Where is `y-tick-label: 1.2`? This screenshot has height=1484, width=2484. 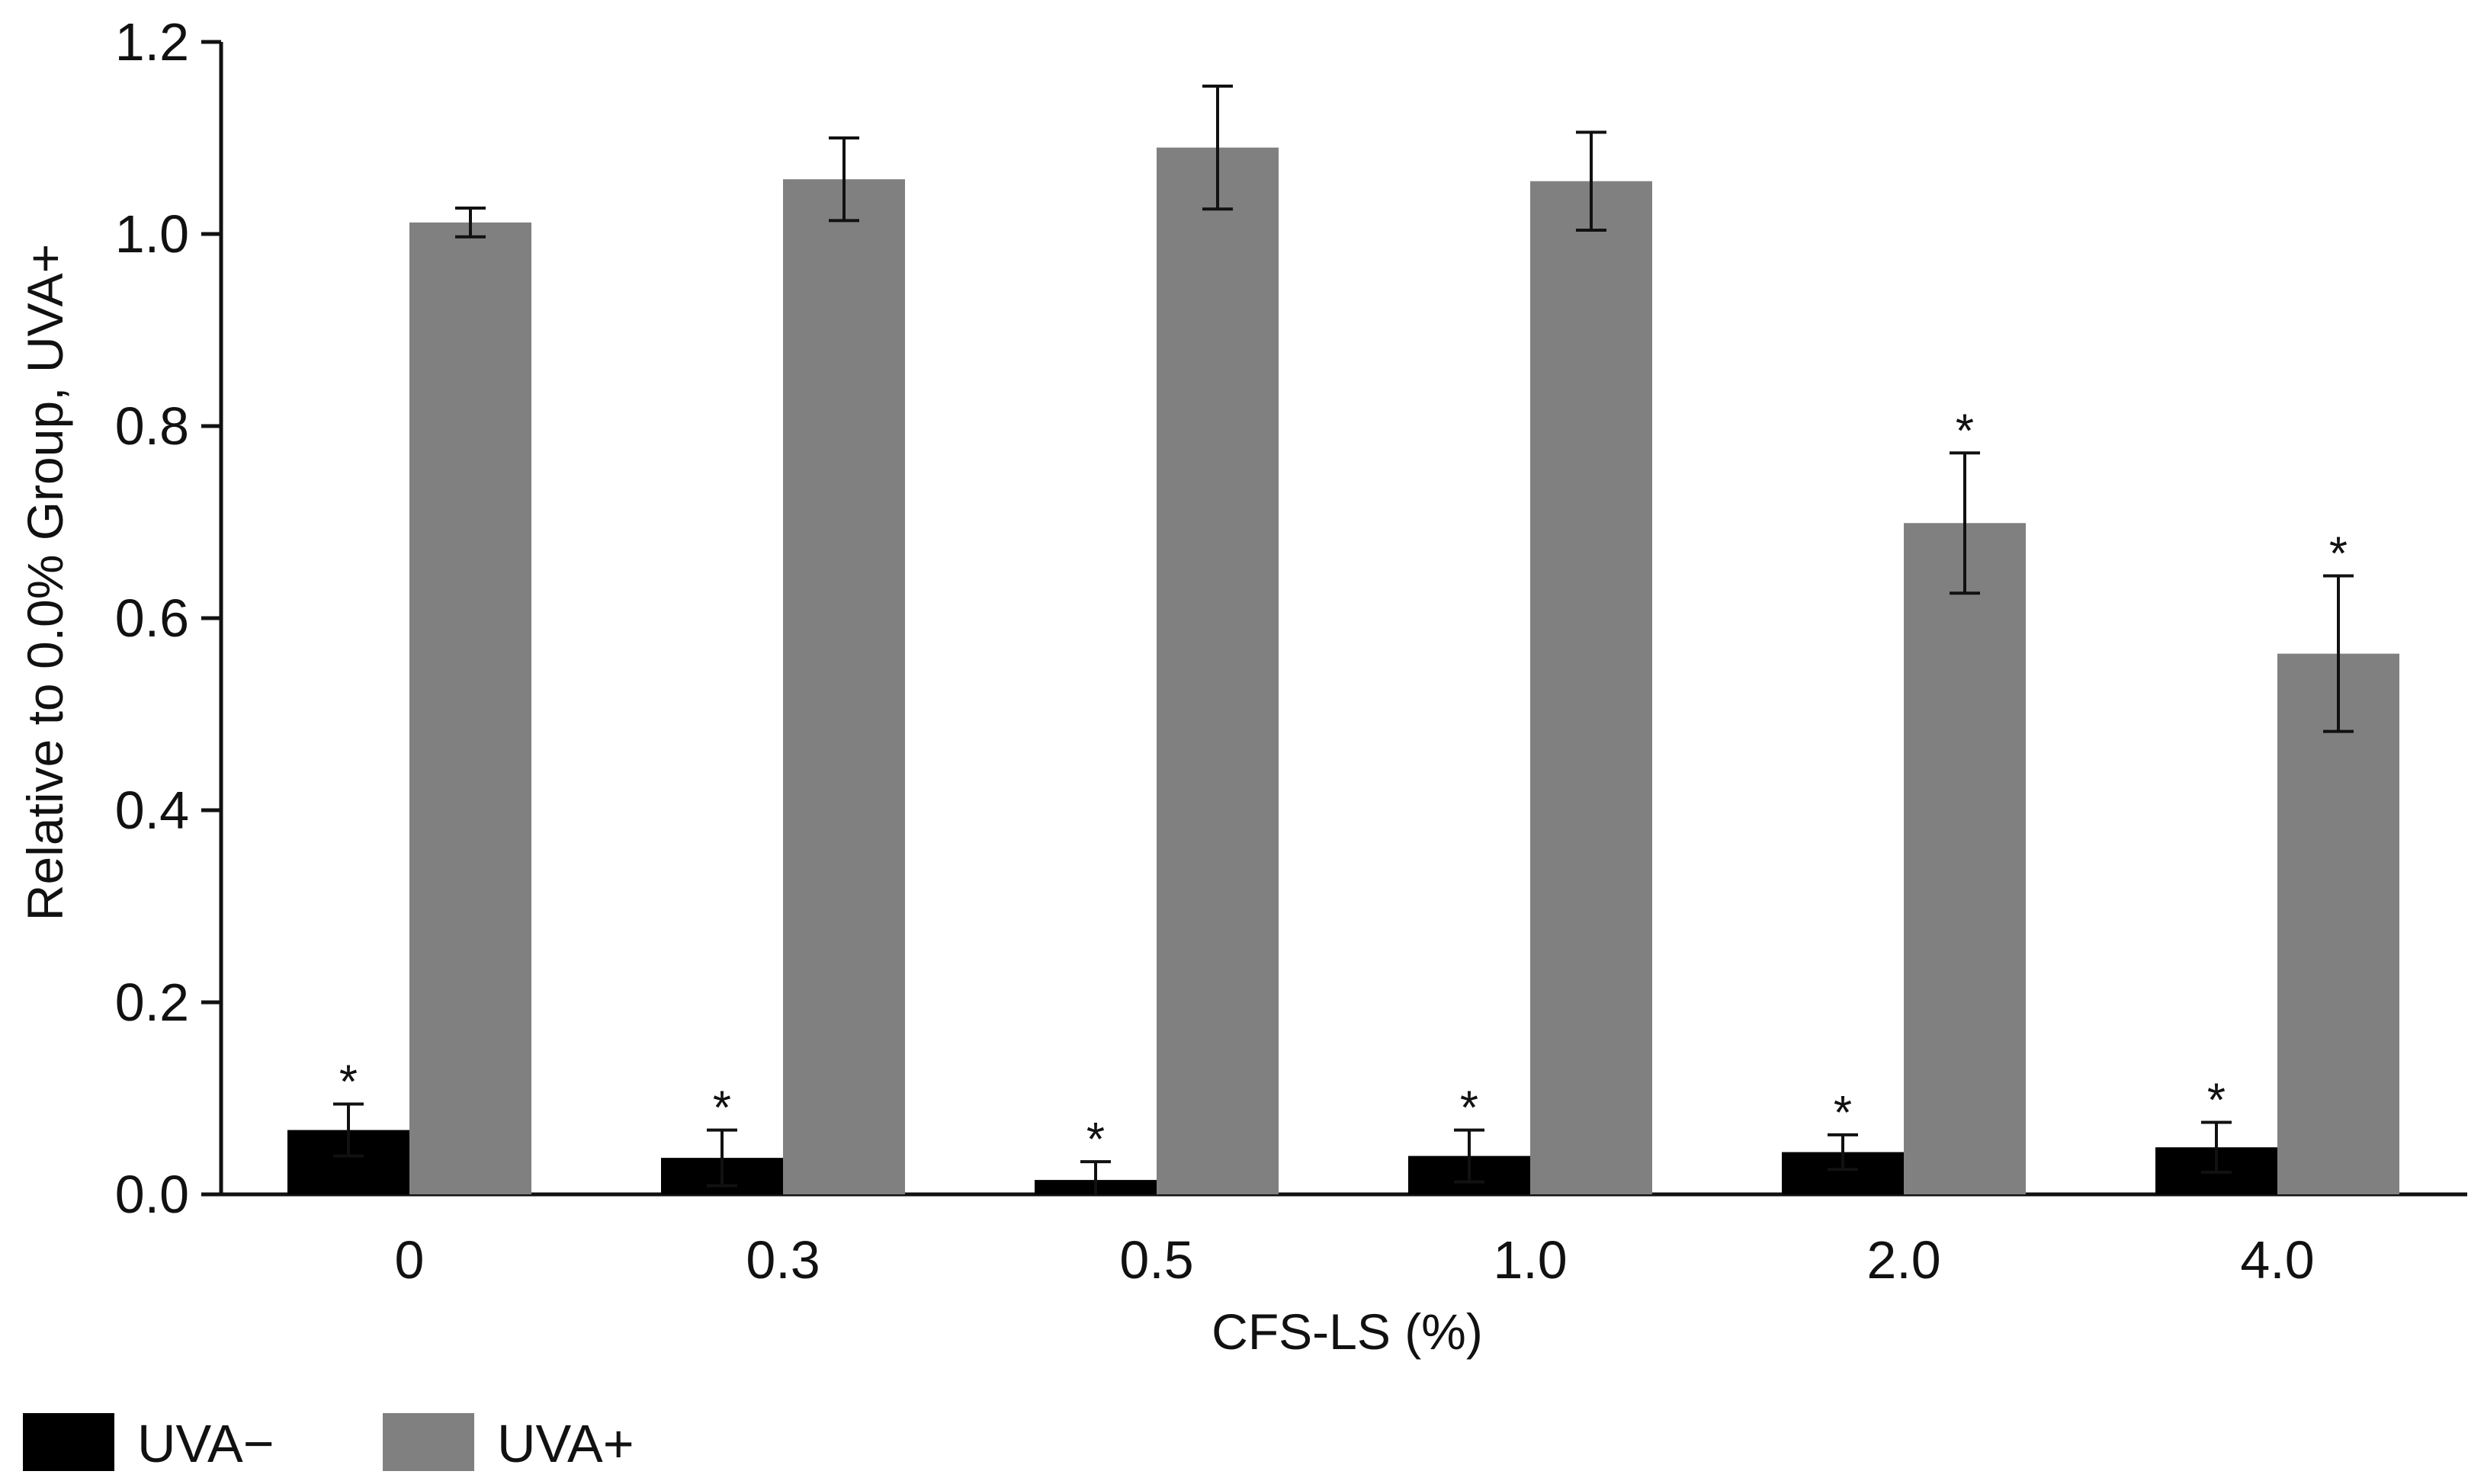 y-tick-label: 1.2 is located at coordinates (152, 42).